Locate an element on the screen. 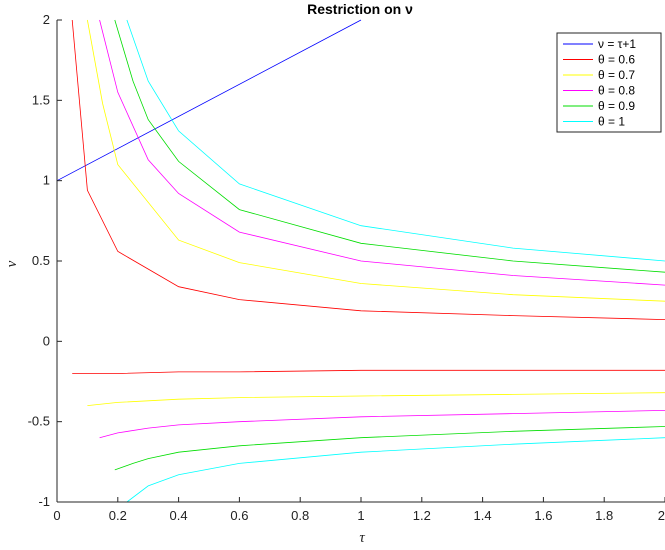 Image resolution: width=665 pixels, height=550 pixels. chart-title: Restriction on ν is located at coordinates (360, 9).